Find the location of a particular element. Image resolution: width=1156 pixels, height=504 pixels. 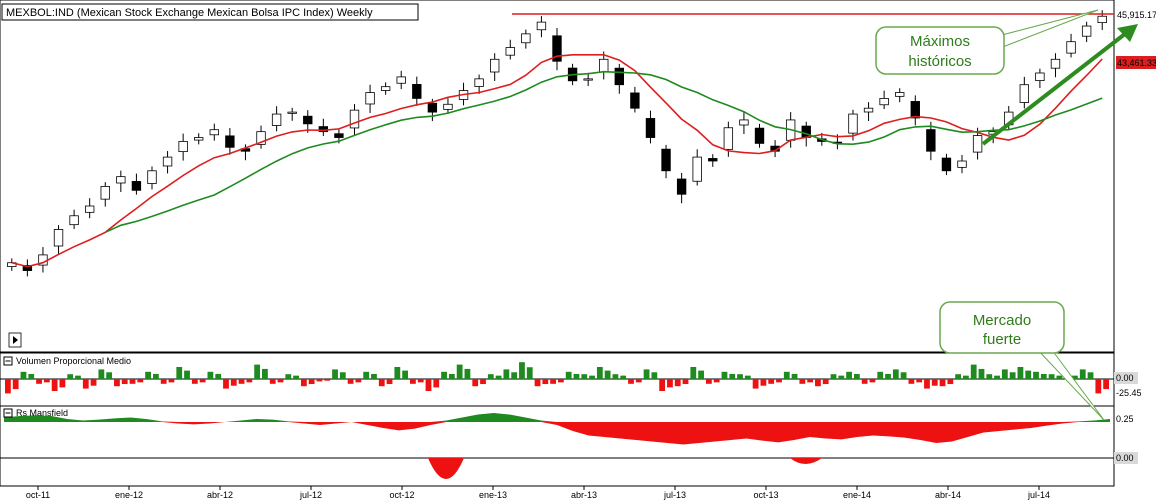

rs-panel-label: Rs Mansfield is located at coordinates (42, 413).